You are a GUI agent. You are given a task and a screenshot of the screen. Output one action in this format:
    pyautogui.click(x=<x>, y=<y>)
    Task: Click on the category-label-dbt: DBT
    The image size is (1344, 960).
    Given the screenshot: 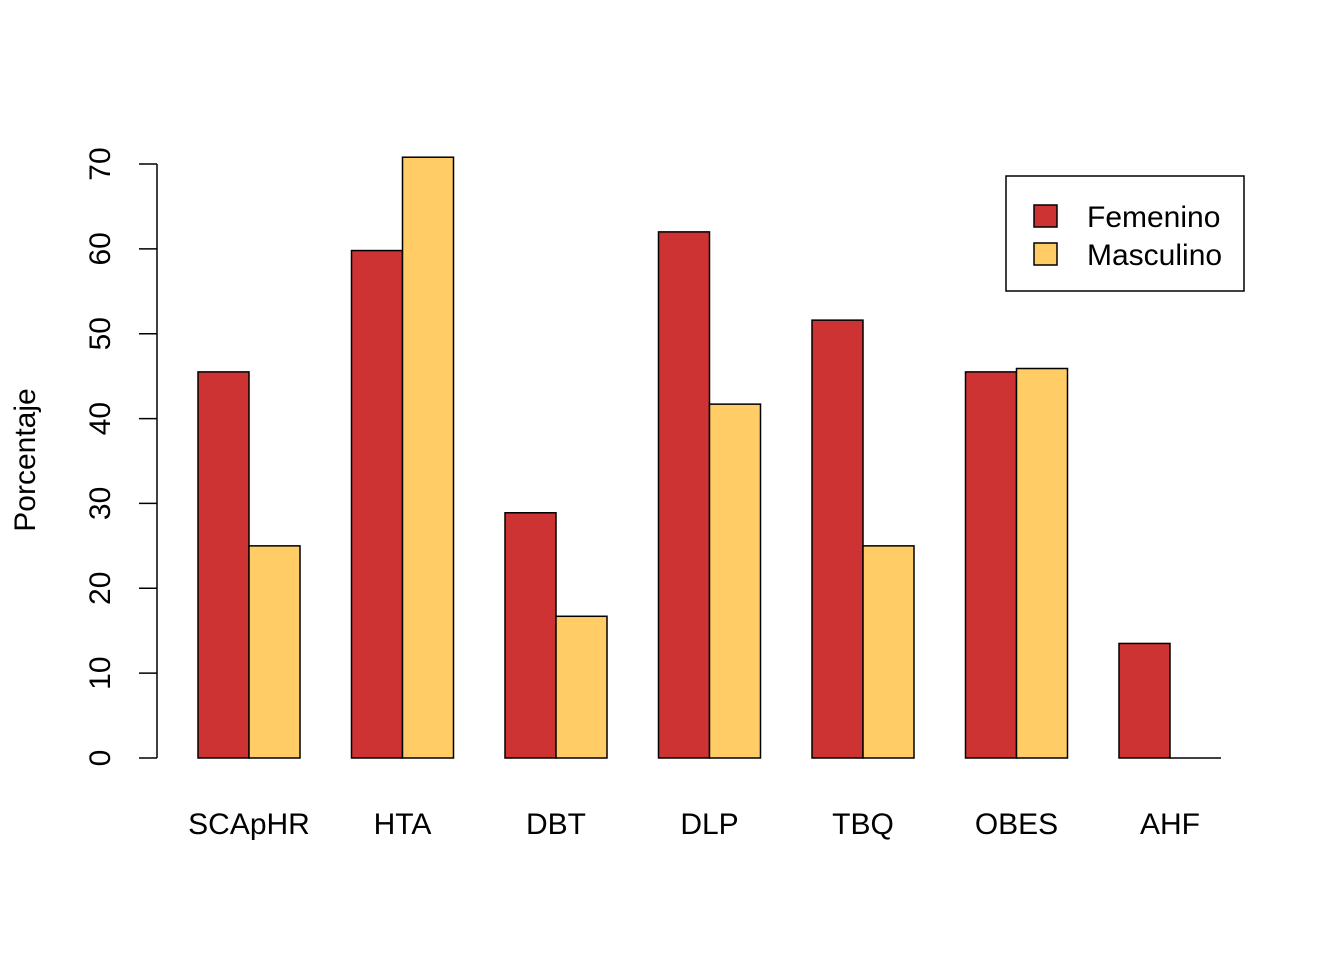 What is the action you would take?
    pyautogui.click(x=556, y=824)
    